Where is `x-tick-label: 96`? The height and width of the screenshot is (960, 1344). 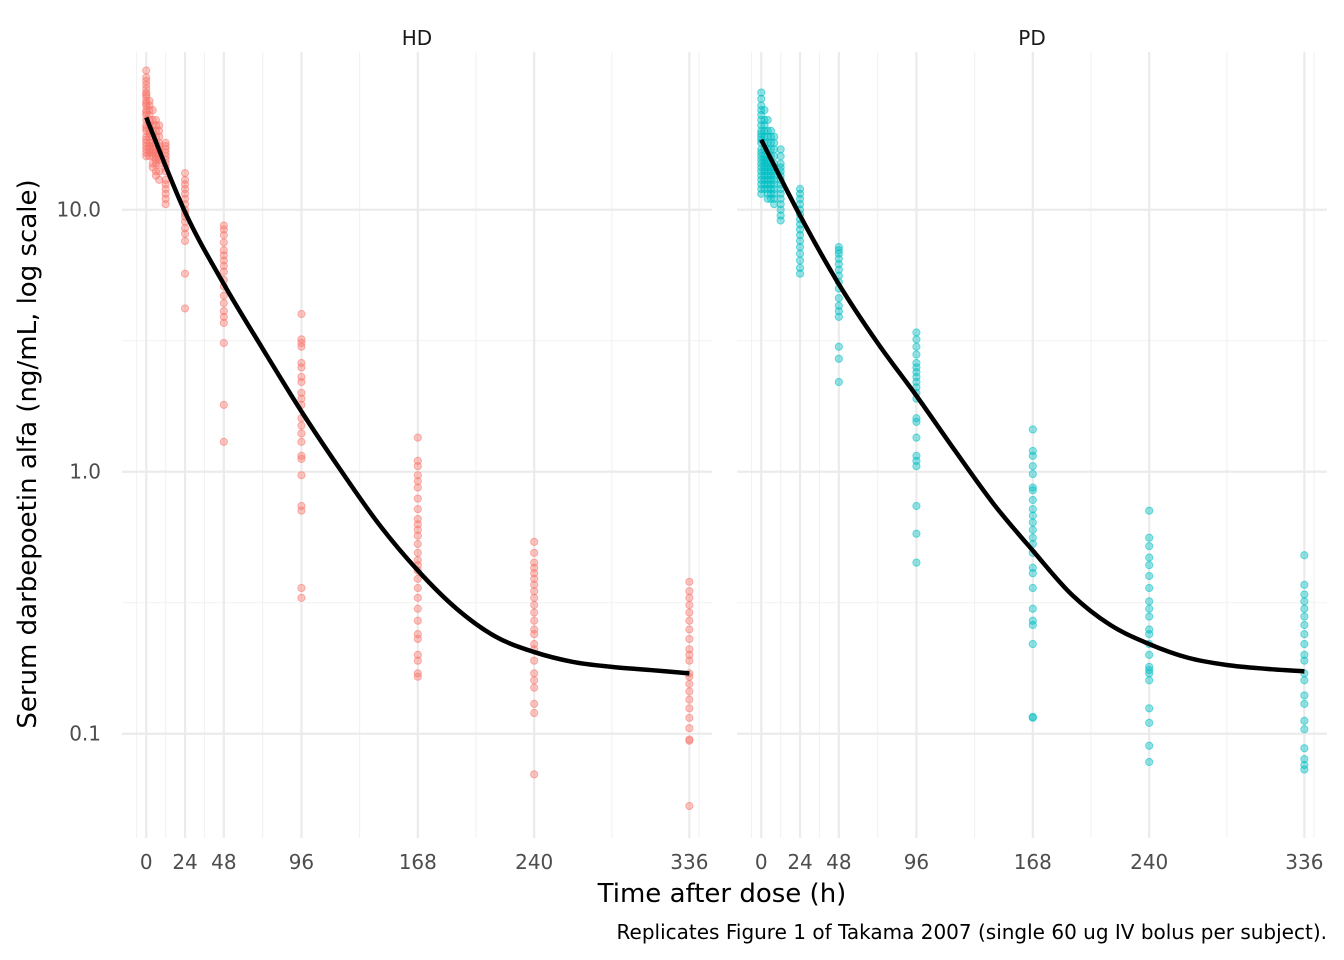
x-tick-label: 96 is located at coordinates (916, 862).